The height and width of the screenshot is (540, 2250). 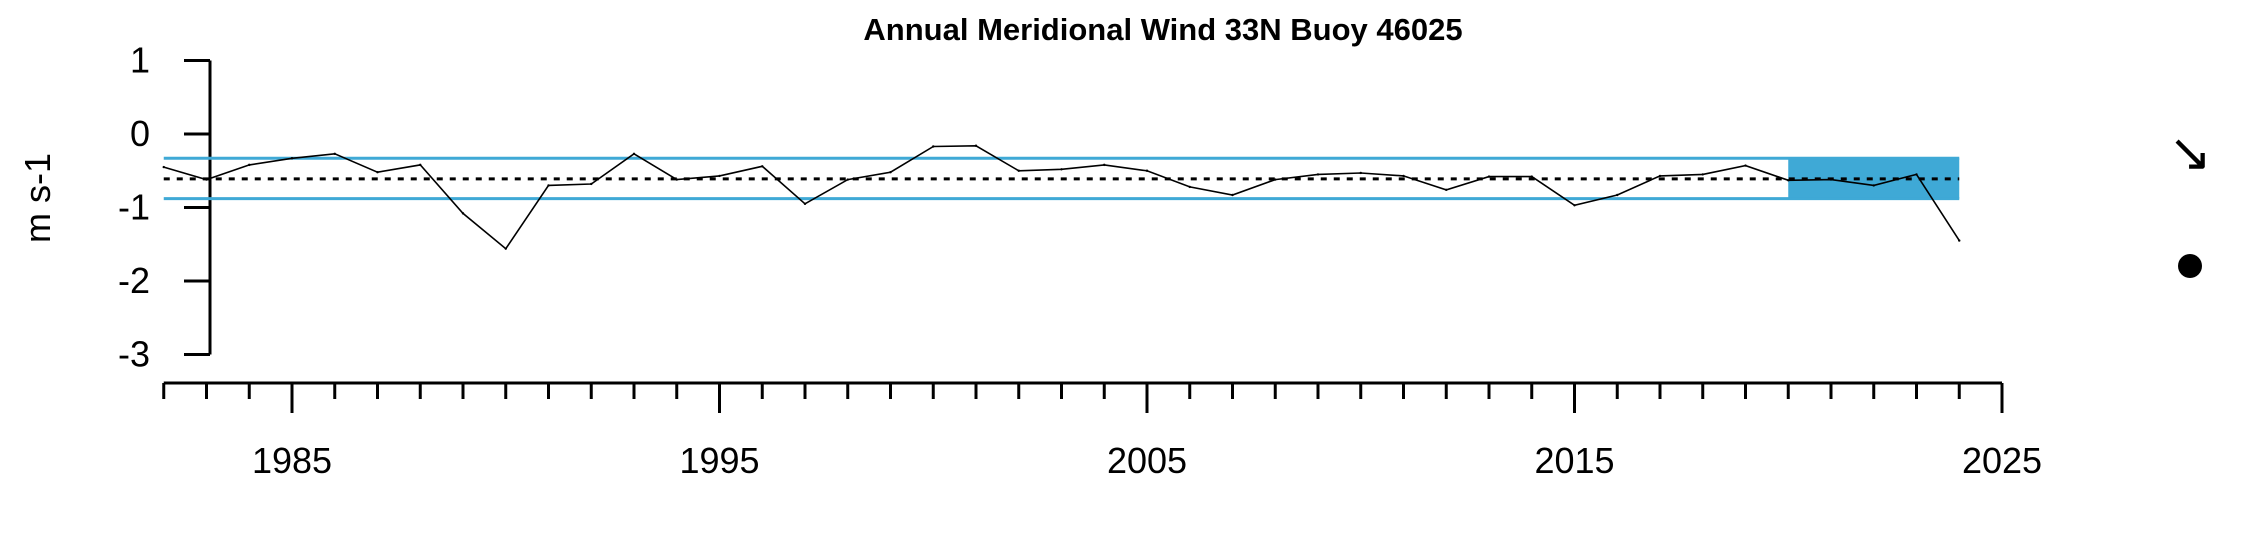 I want to click on y-tick-label: -3, so click(x=134, y=354).